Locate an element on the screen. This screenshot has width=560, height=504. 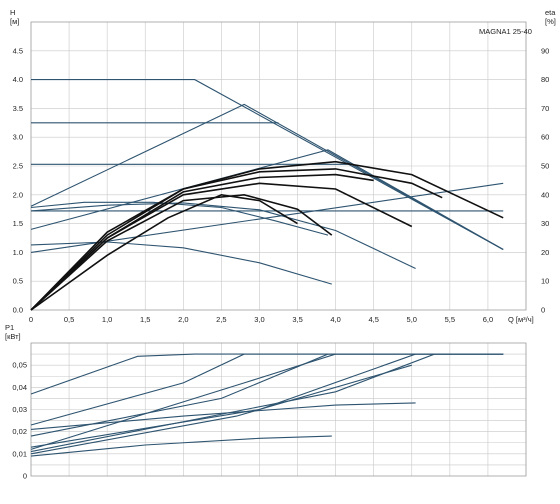
x-tick-label-flow: 6,0 is located at coordinates (488, 319).